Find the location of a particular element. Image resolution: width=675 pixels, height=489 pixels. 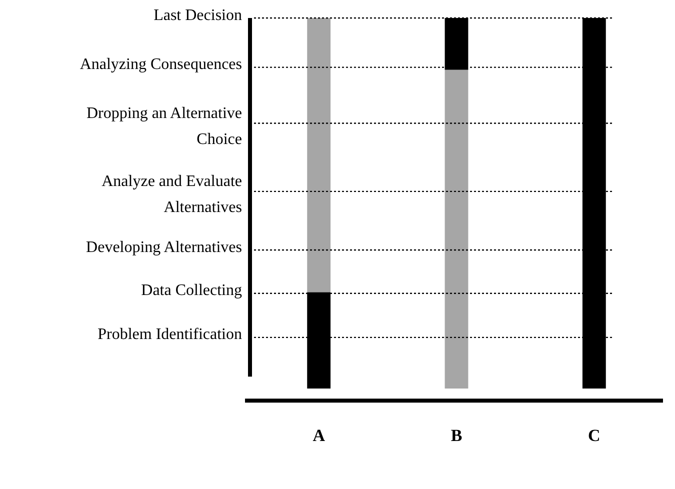

ref-line-label: Problem Identification is located at coordinates (169, 335).